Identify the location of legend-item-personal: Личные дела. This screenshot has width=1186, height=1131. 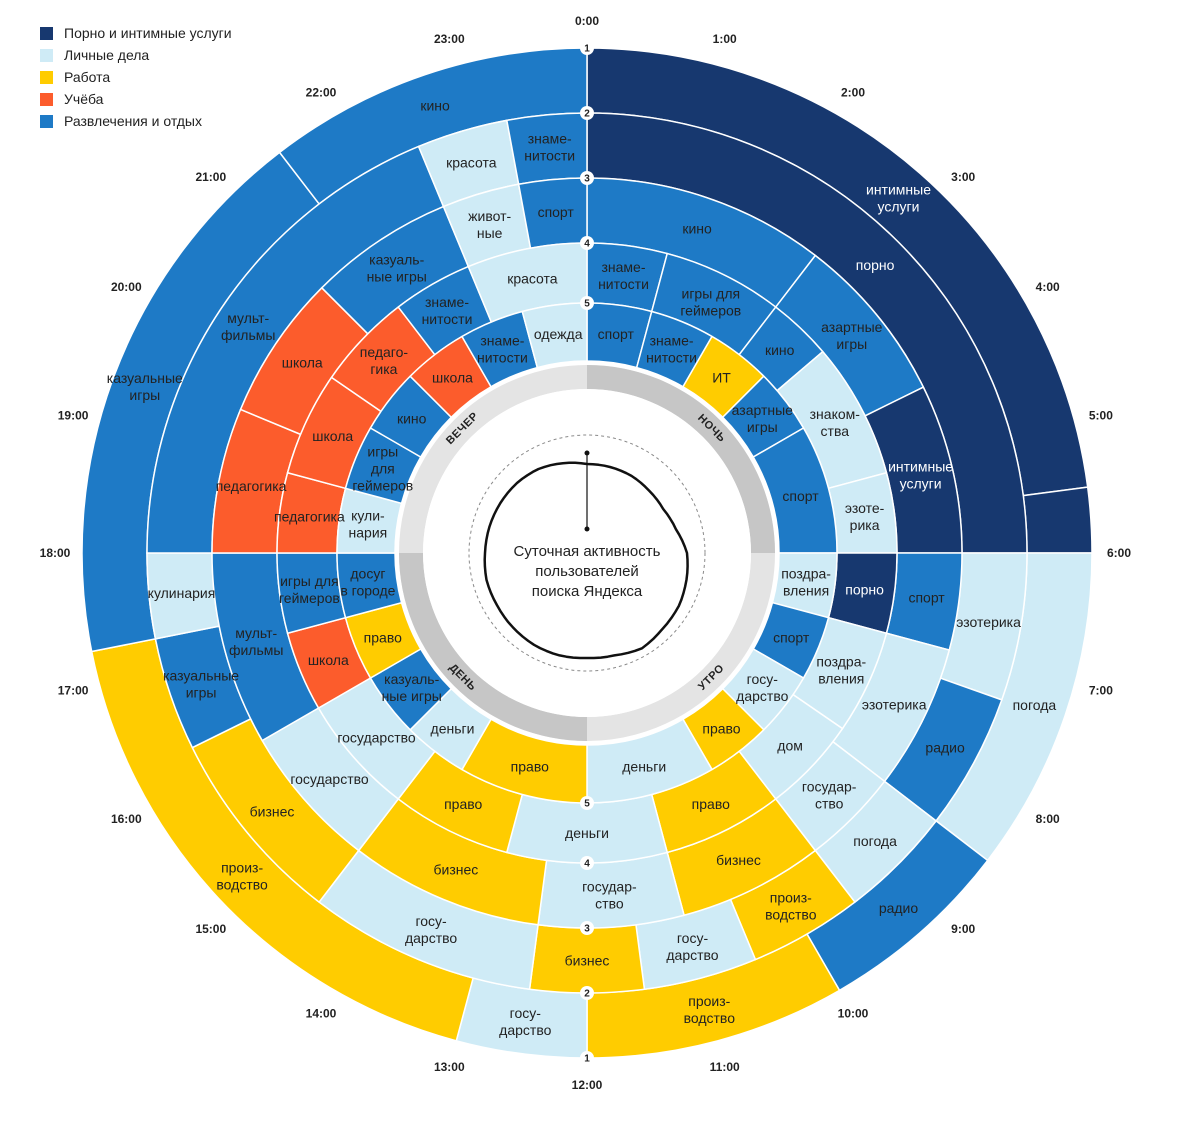
(136, 55).